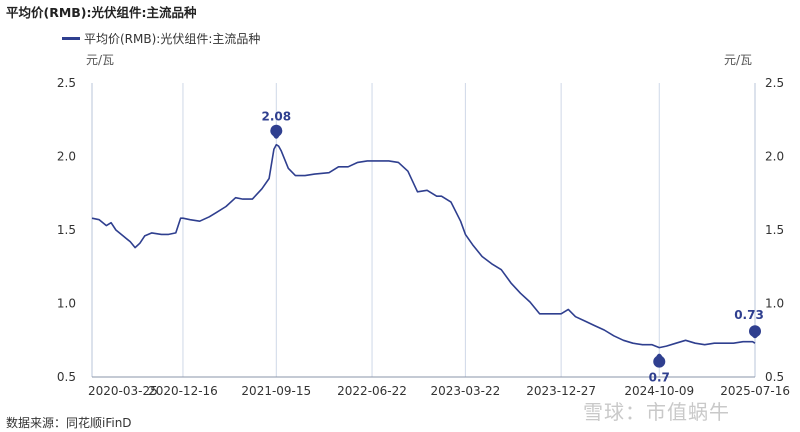  I want to click on data-source: 数据来源：同花顺iFinD, so click(69, 423).